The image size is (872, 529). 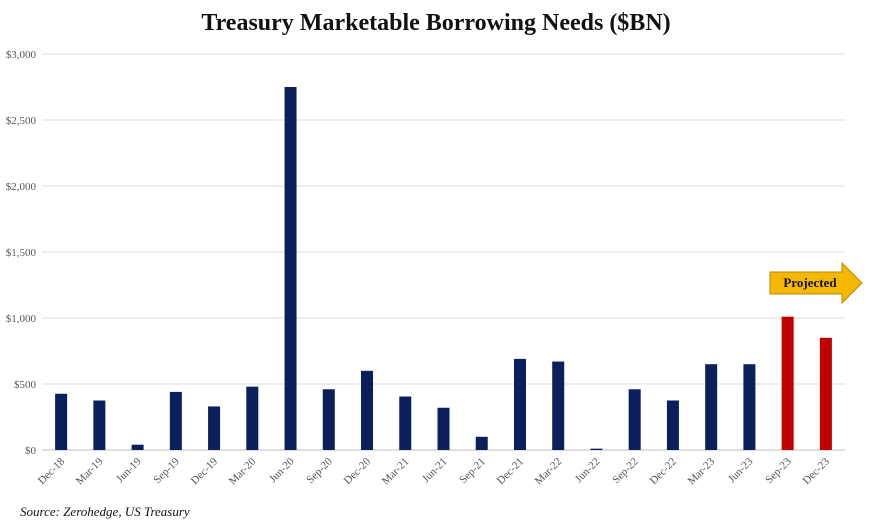 I want to click on x-tick-label: Mar-19, so click(x=90, y=471).